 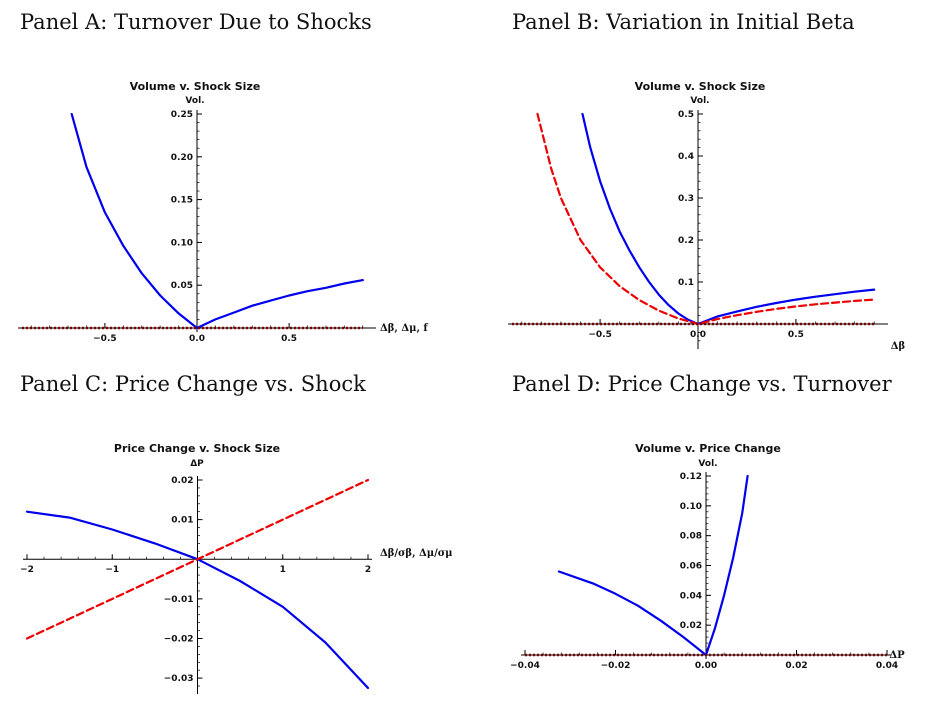 I want to click on y-tick-label: 0.12, so click(x=691, y=477).